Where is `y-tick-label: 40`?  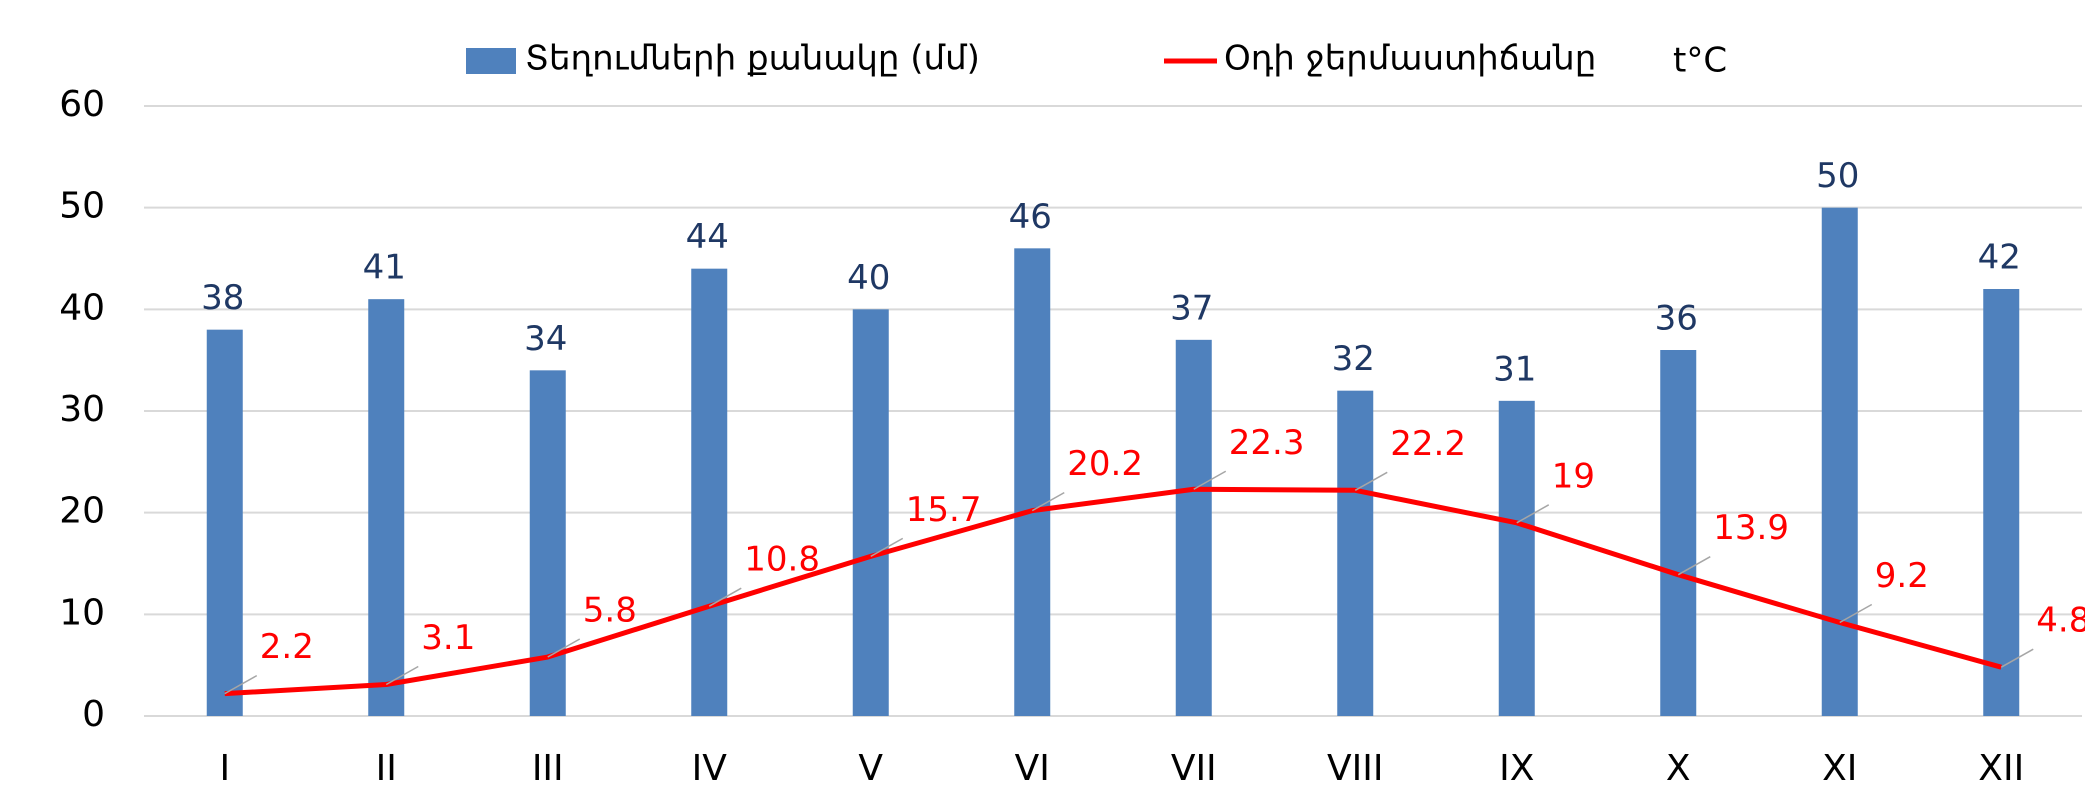 y-tick-label: 40 is located at coordinates (82, 307).